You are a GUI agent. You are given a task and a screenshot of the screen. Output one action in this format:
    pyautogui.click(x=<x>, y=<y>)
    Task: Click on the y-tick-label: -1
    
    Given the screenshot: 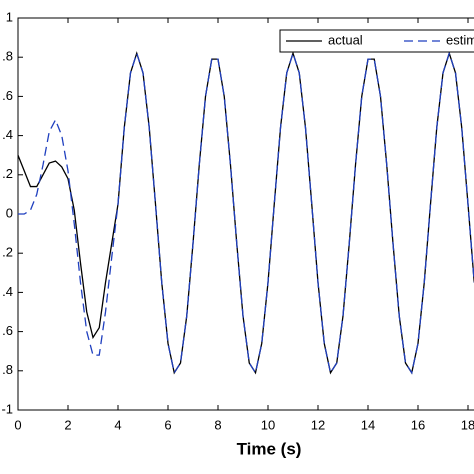 What is the action you would take?
    pyautogui.click(x=7, y=408)
    